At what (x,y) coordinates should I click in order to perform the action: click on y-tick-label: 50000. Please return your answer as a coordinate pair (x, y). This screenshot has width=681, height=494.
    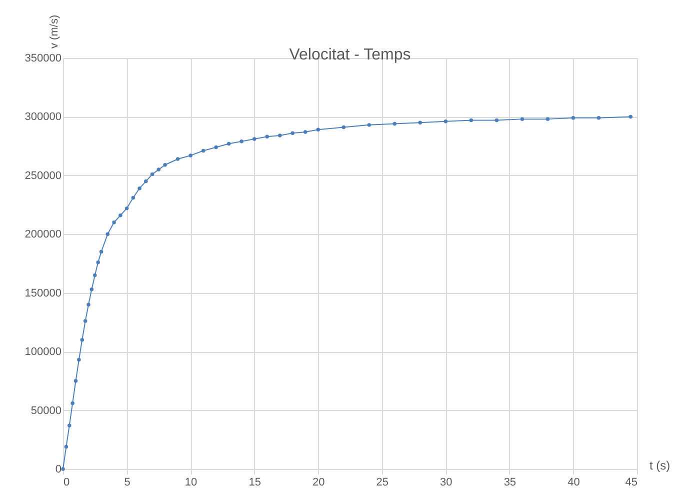
    Looking at the image, I should click on (46, 410).